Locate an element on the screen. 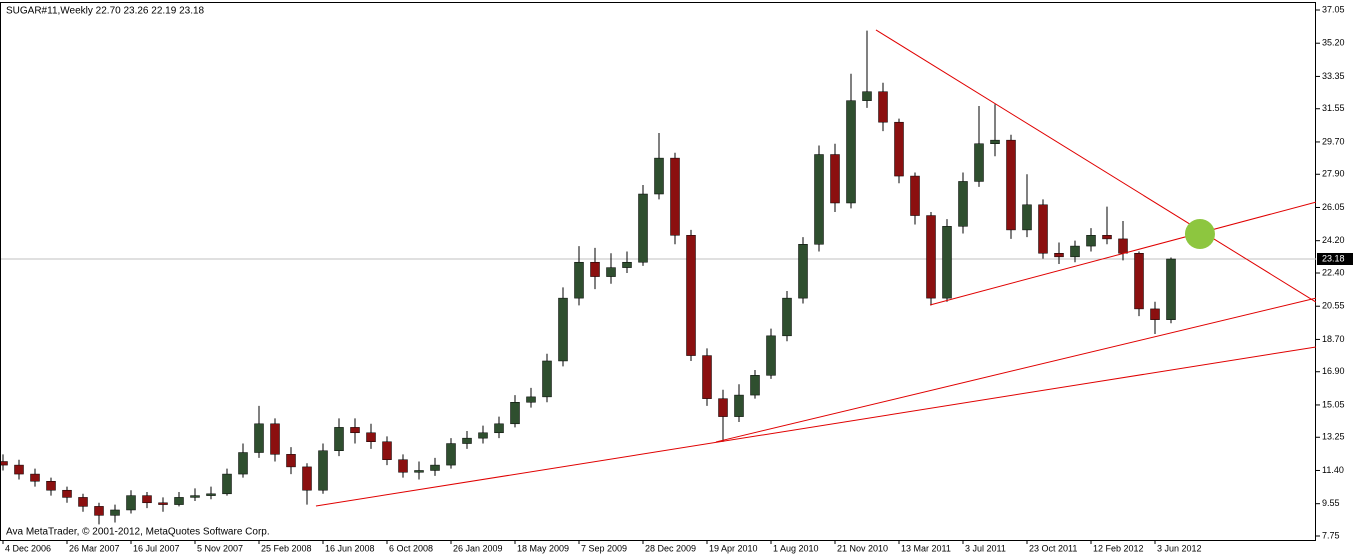 The width and height of the screenshot is (1356, 558). y-tick-label: 35.20 is located at coordinates (1333, 43).